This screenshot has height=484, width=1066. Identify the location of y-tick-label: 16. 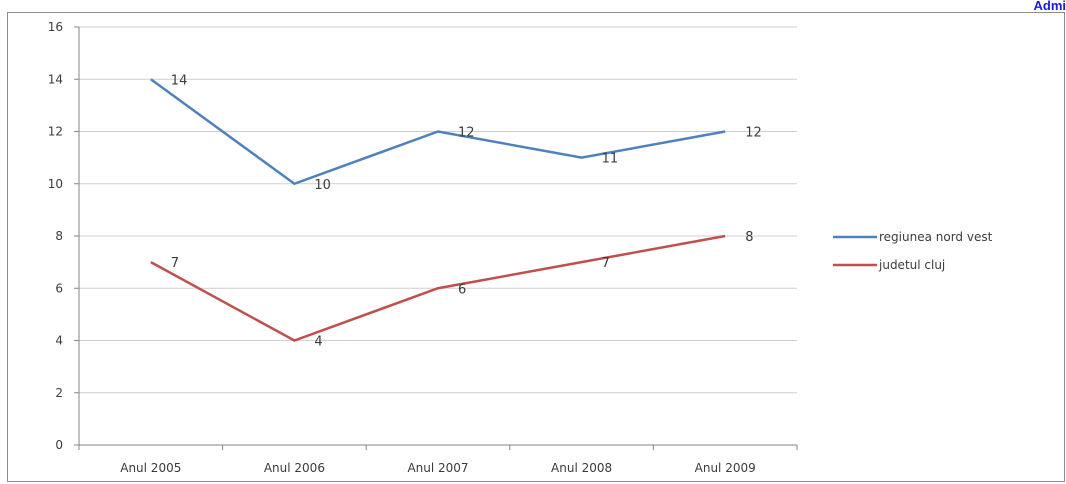
(55, 27).